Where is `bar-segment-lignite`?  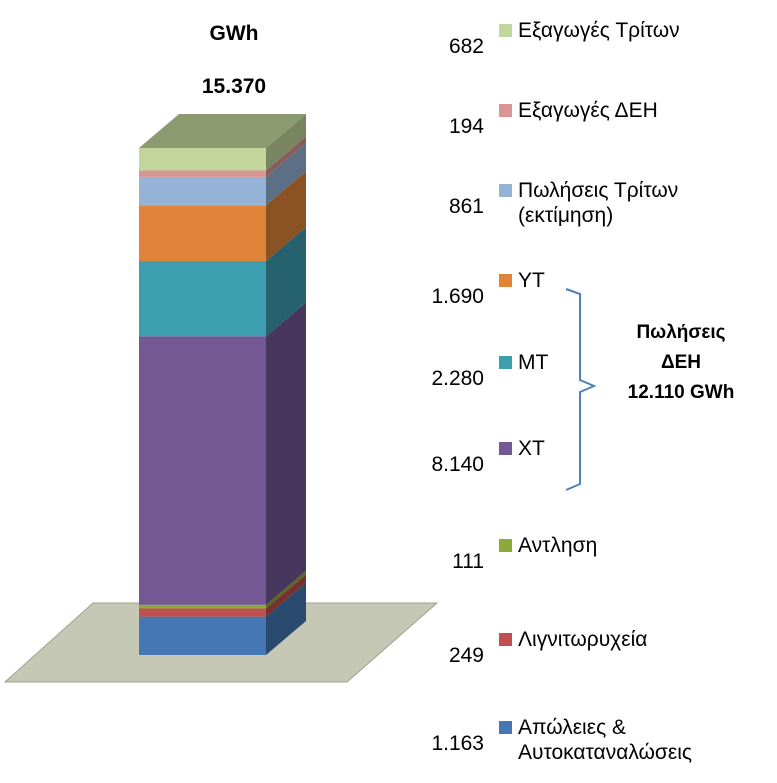 bar-segment-lignite is located at coordinates (202, 612).